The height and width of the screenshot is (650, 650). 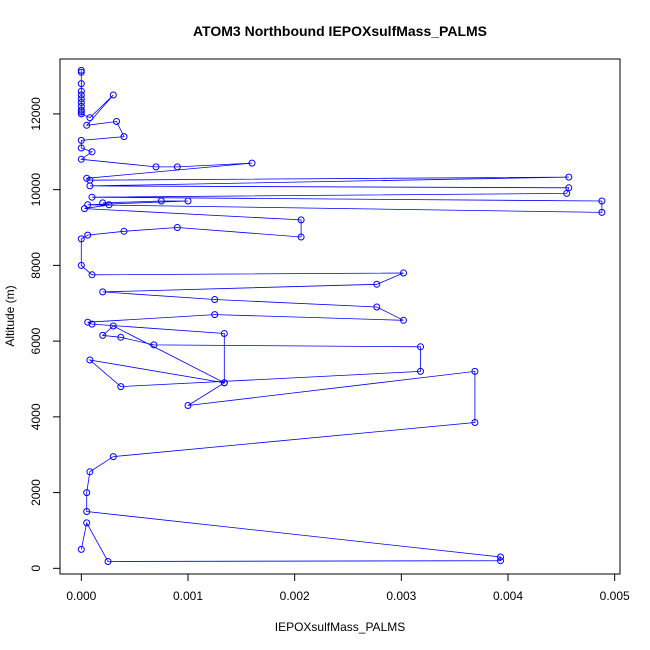 What do you see at coordinates (36, 416) in the screenshot?
I see `y-tick-label: 4000` at bounding box center [36, 416].